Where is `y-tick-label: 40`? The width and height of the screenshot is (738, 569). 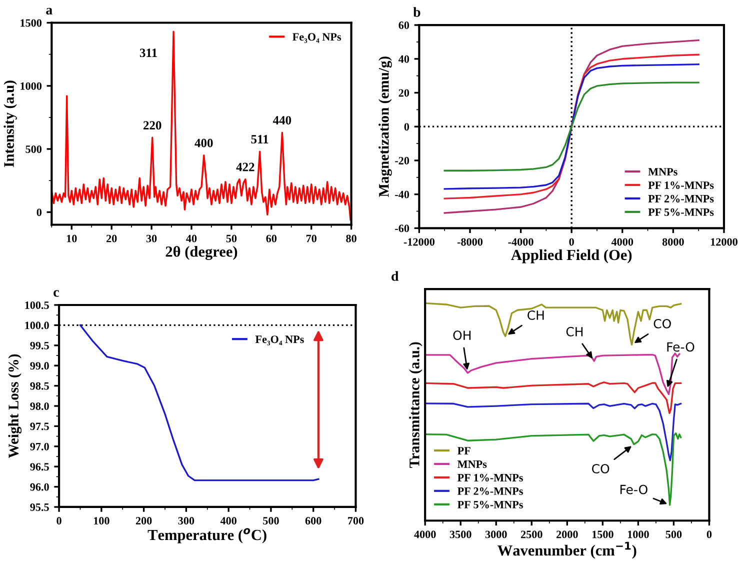 y-tick-label: 40 is located at coordinates (404, 59).